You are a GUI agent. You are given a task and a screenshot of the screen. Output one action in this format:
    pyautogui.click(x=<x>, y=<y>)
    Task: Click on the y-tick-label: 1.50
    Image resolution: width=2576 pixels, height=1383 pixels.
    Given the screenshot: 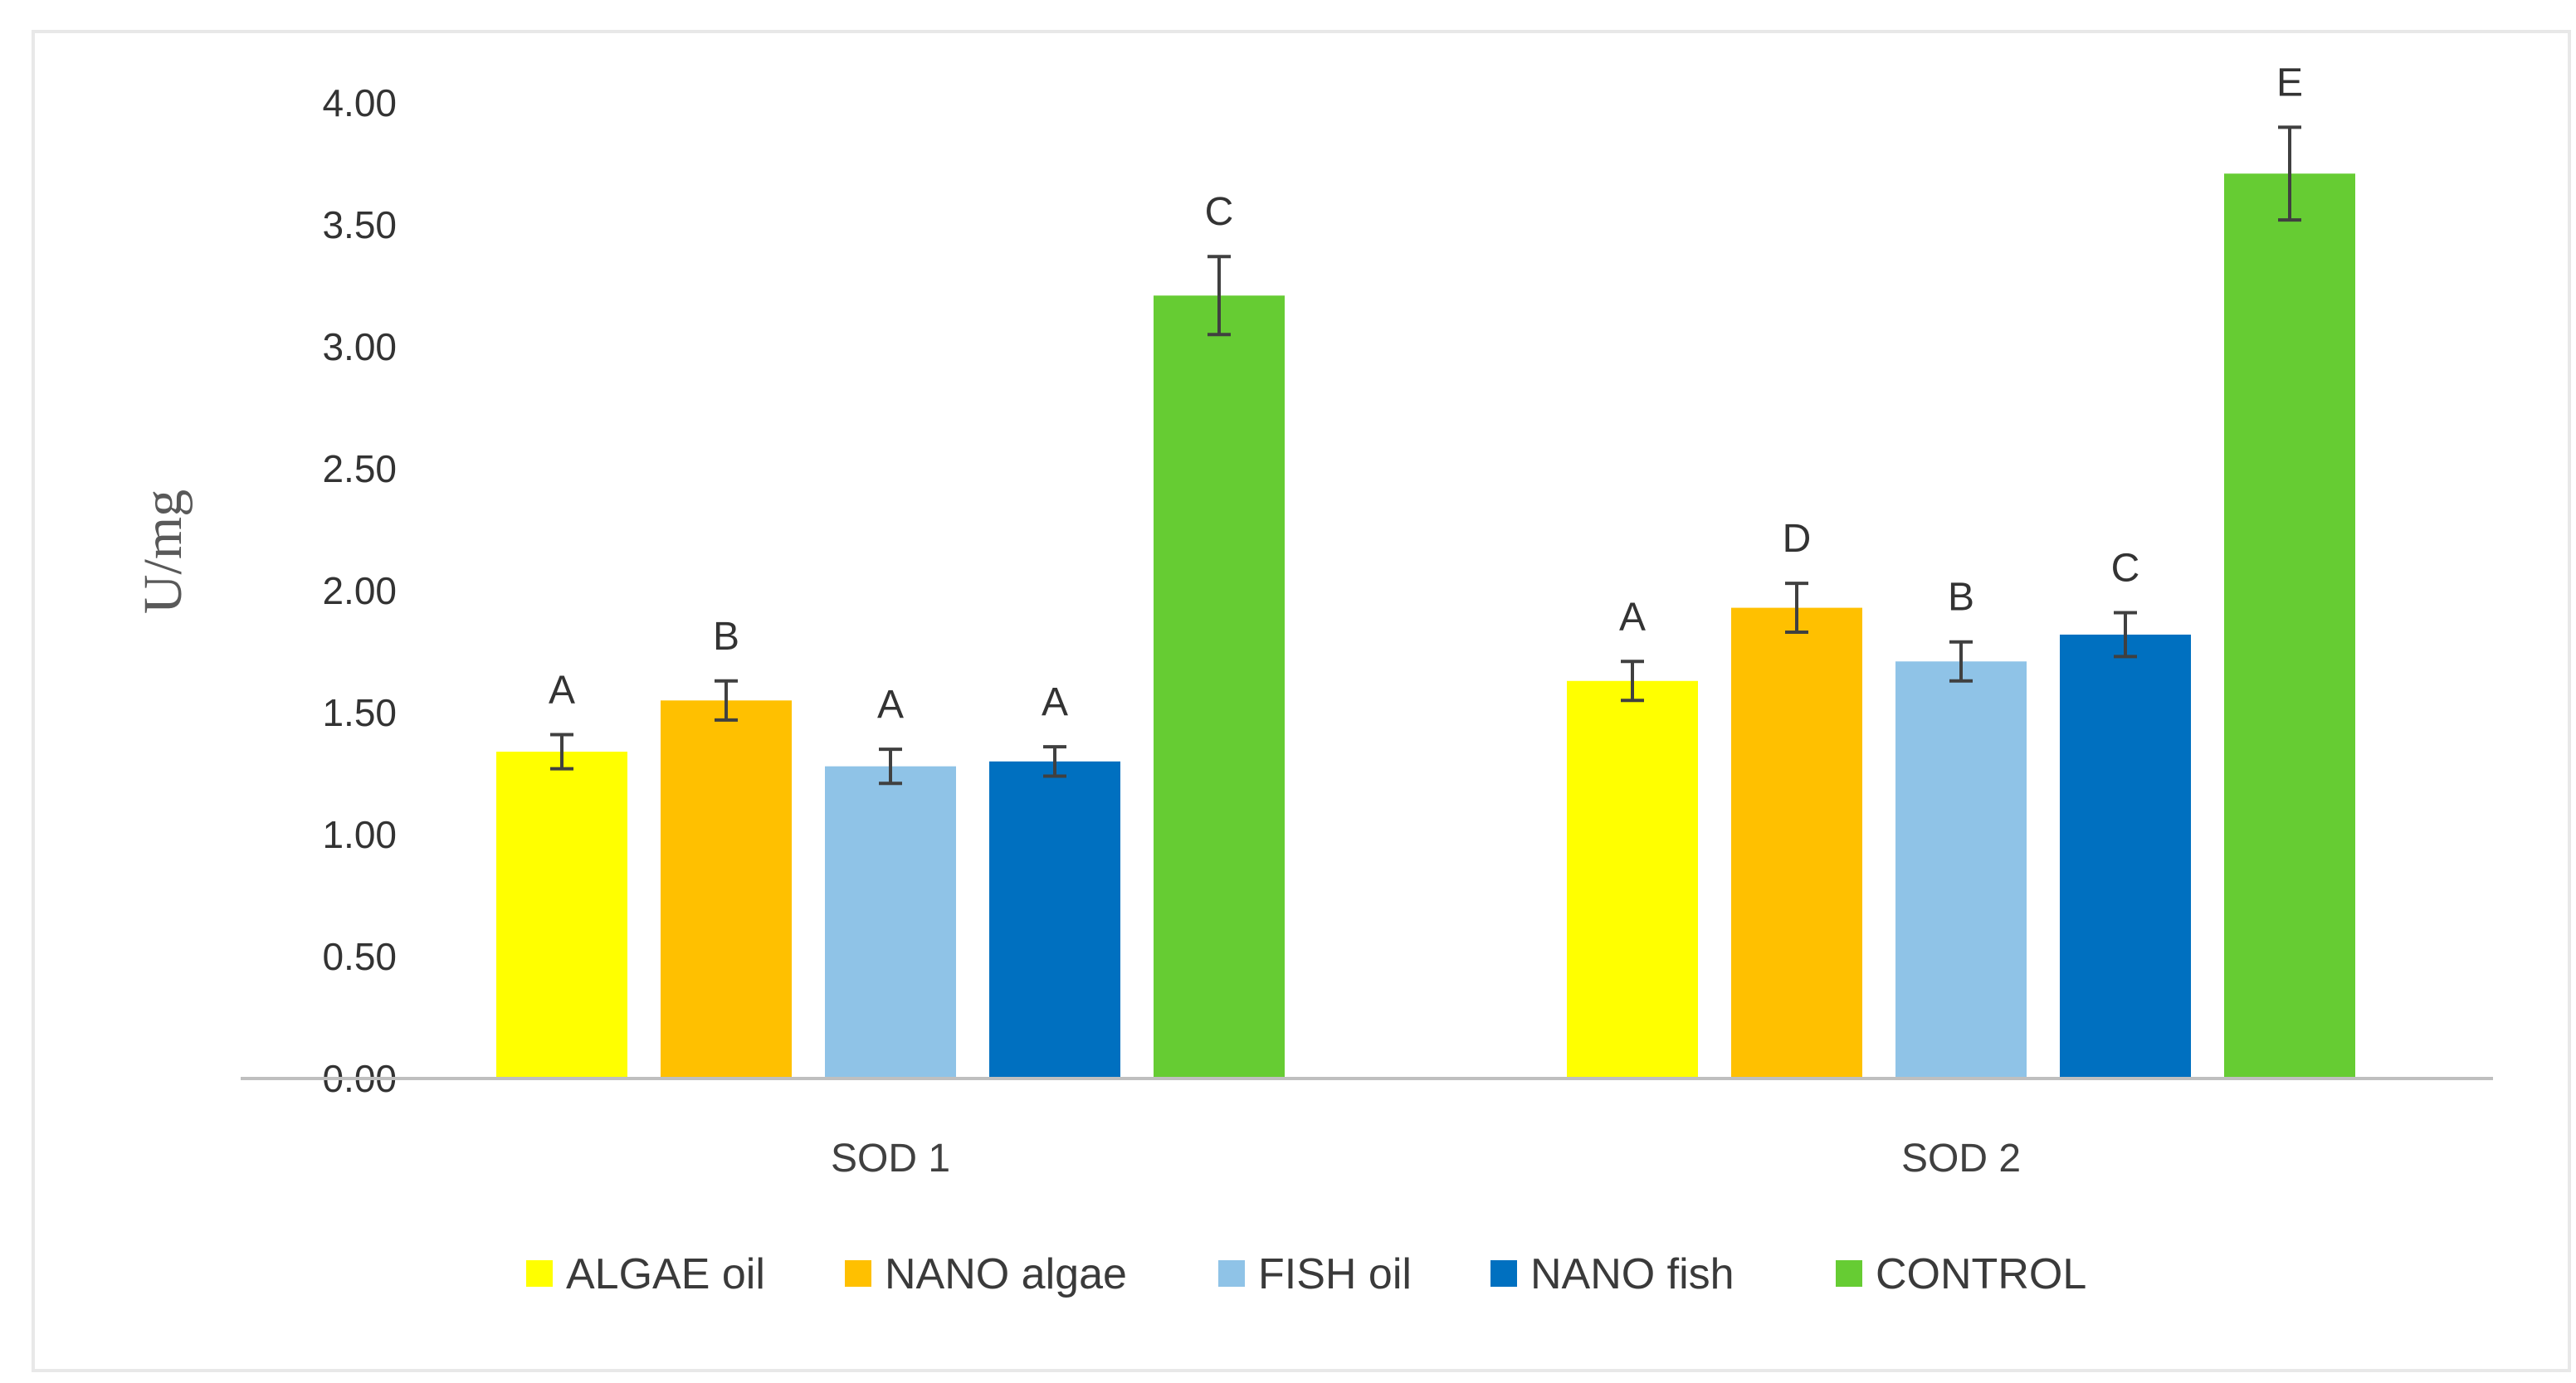 What is the action you would take?
    pyautogui.click(x=360, y=712)
    